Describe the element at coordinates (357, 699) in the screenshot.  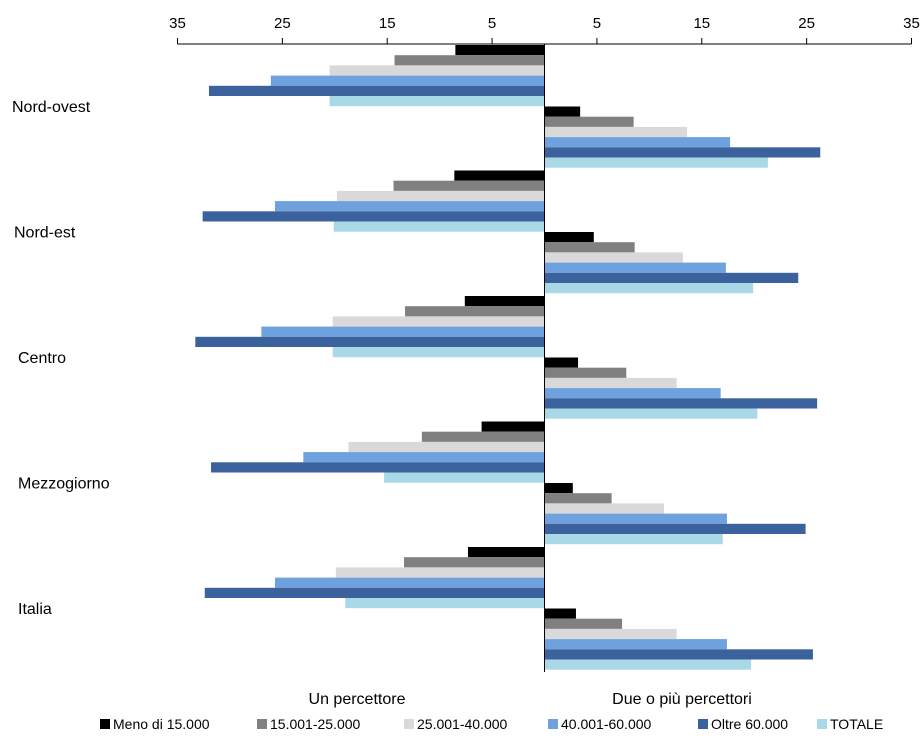
I see `group-label-left: Un percettore` at that location.